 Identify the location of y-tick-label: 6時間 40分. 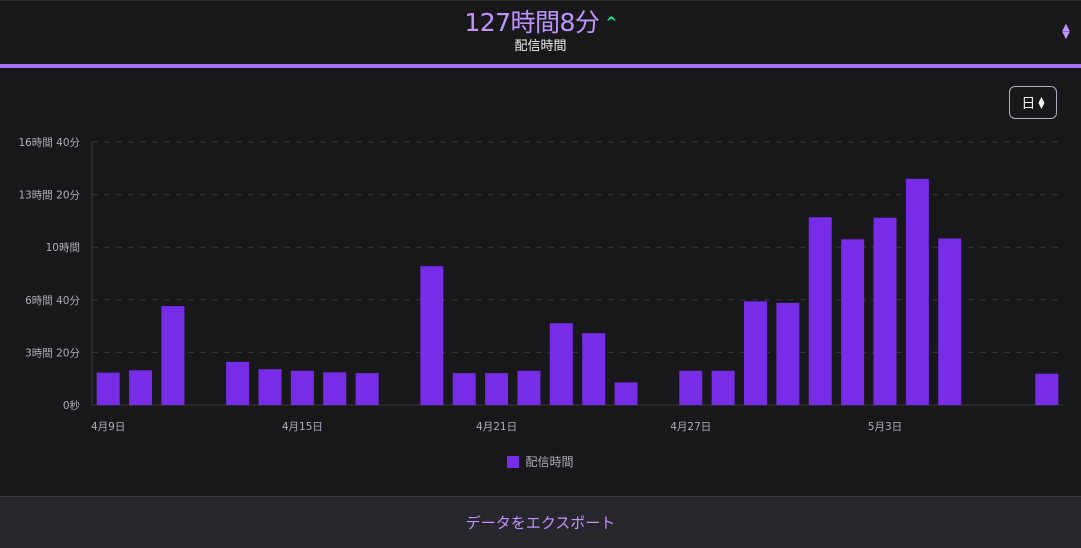
(52, 301).